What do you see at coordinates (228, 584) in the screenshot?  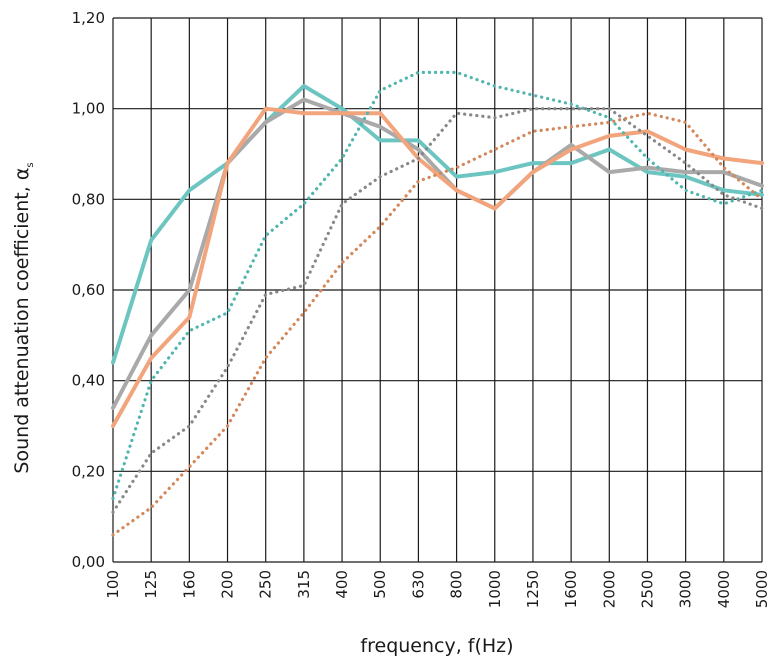 I see `x-tick-label: 200` at bounding box center [228, 584].